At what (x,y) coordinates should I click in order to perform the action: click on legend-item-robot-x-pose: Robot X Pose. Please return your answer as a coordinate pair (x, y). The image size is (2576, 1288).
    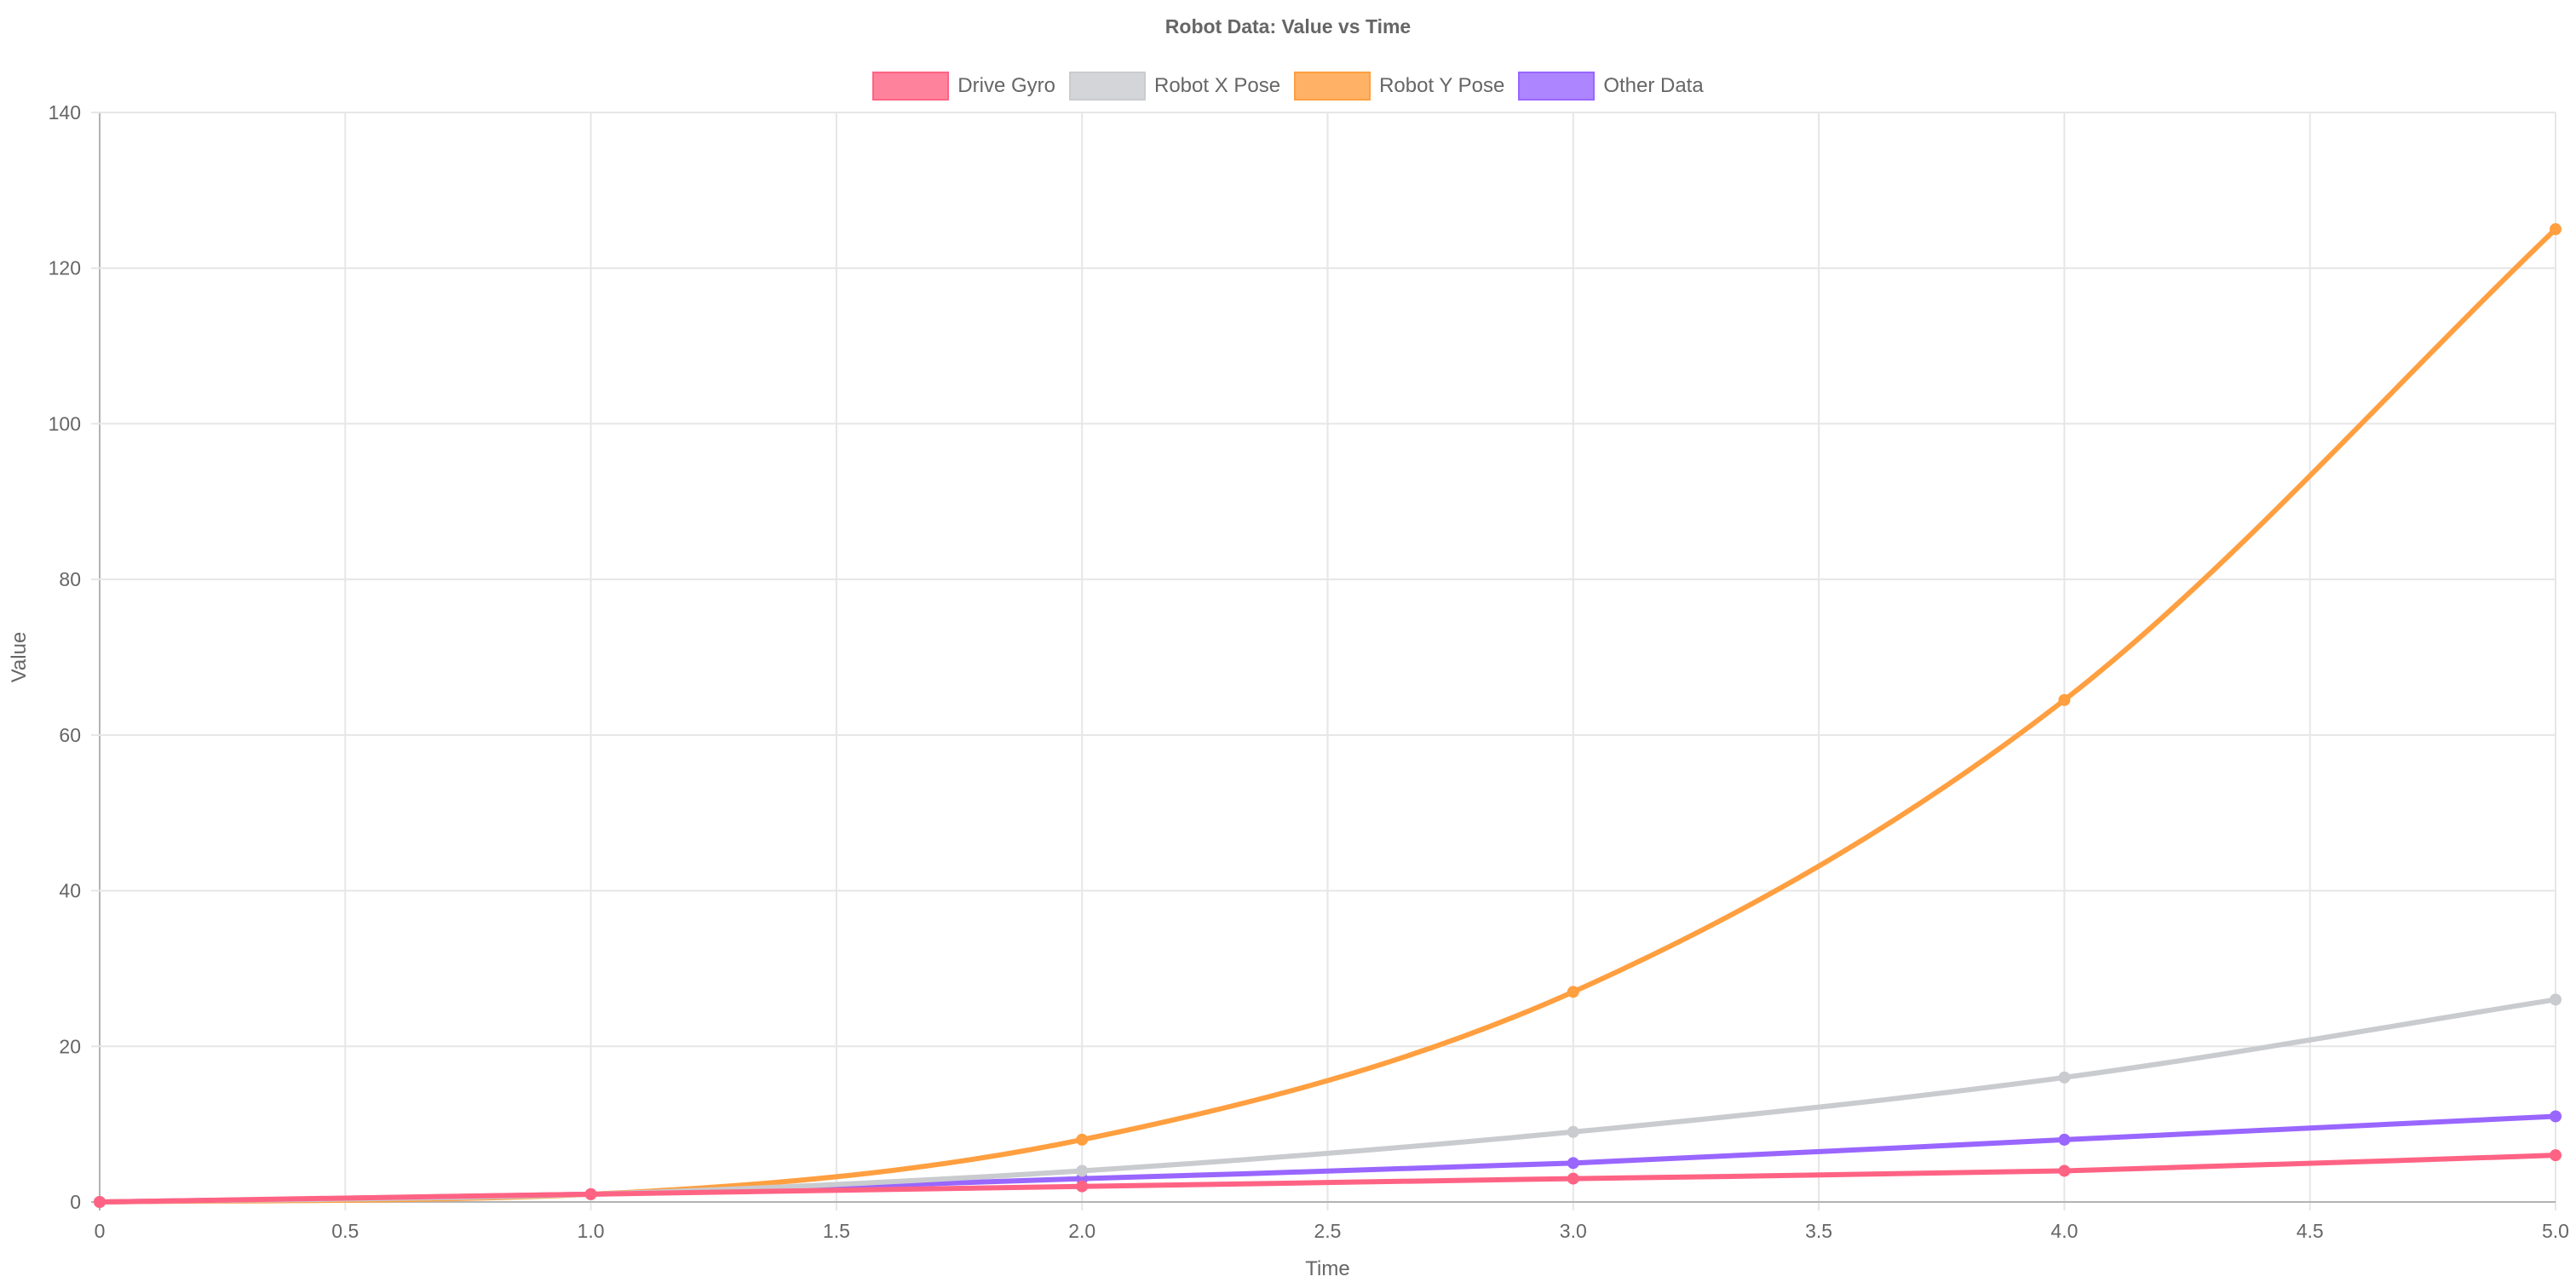
    Looking at the image, I should click on (1174, 87).